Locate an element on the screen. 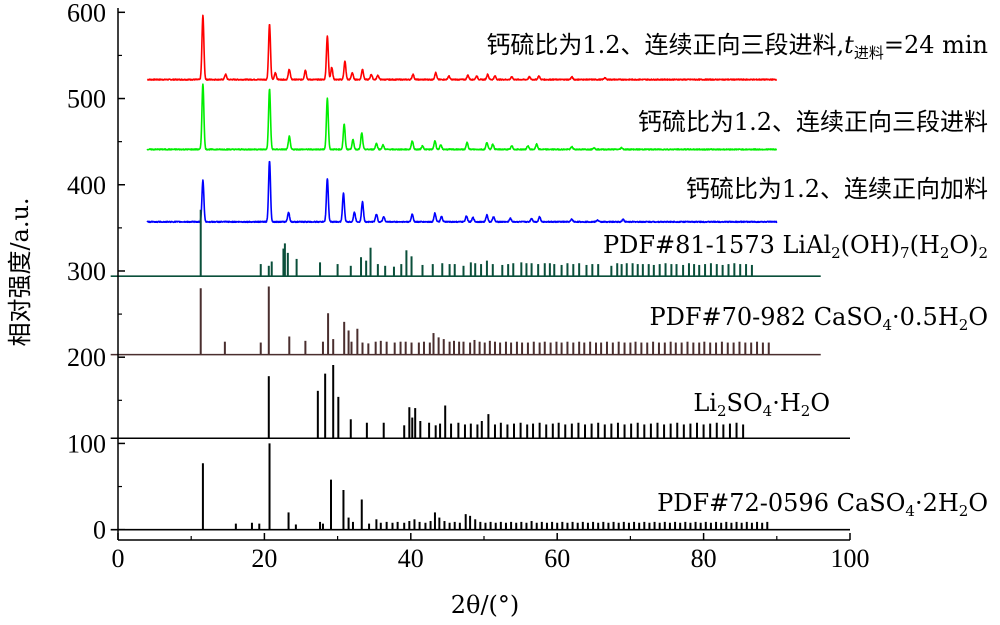 The width and height of the screenshot is (1000, 625). label-fragment: 进料 is located at coordinates (869, 53).